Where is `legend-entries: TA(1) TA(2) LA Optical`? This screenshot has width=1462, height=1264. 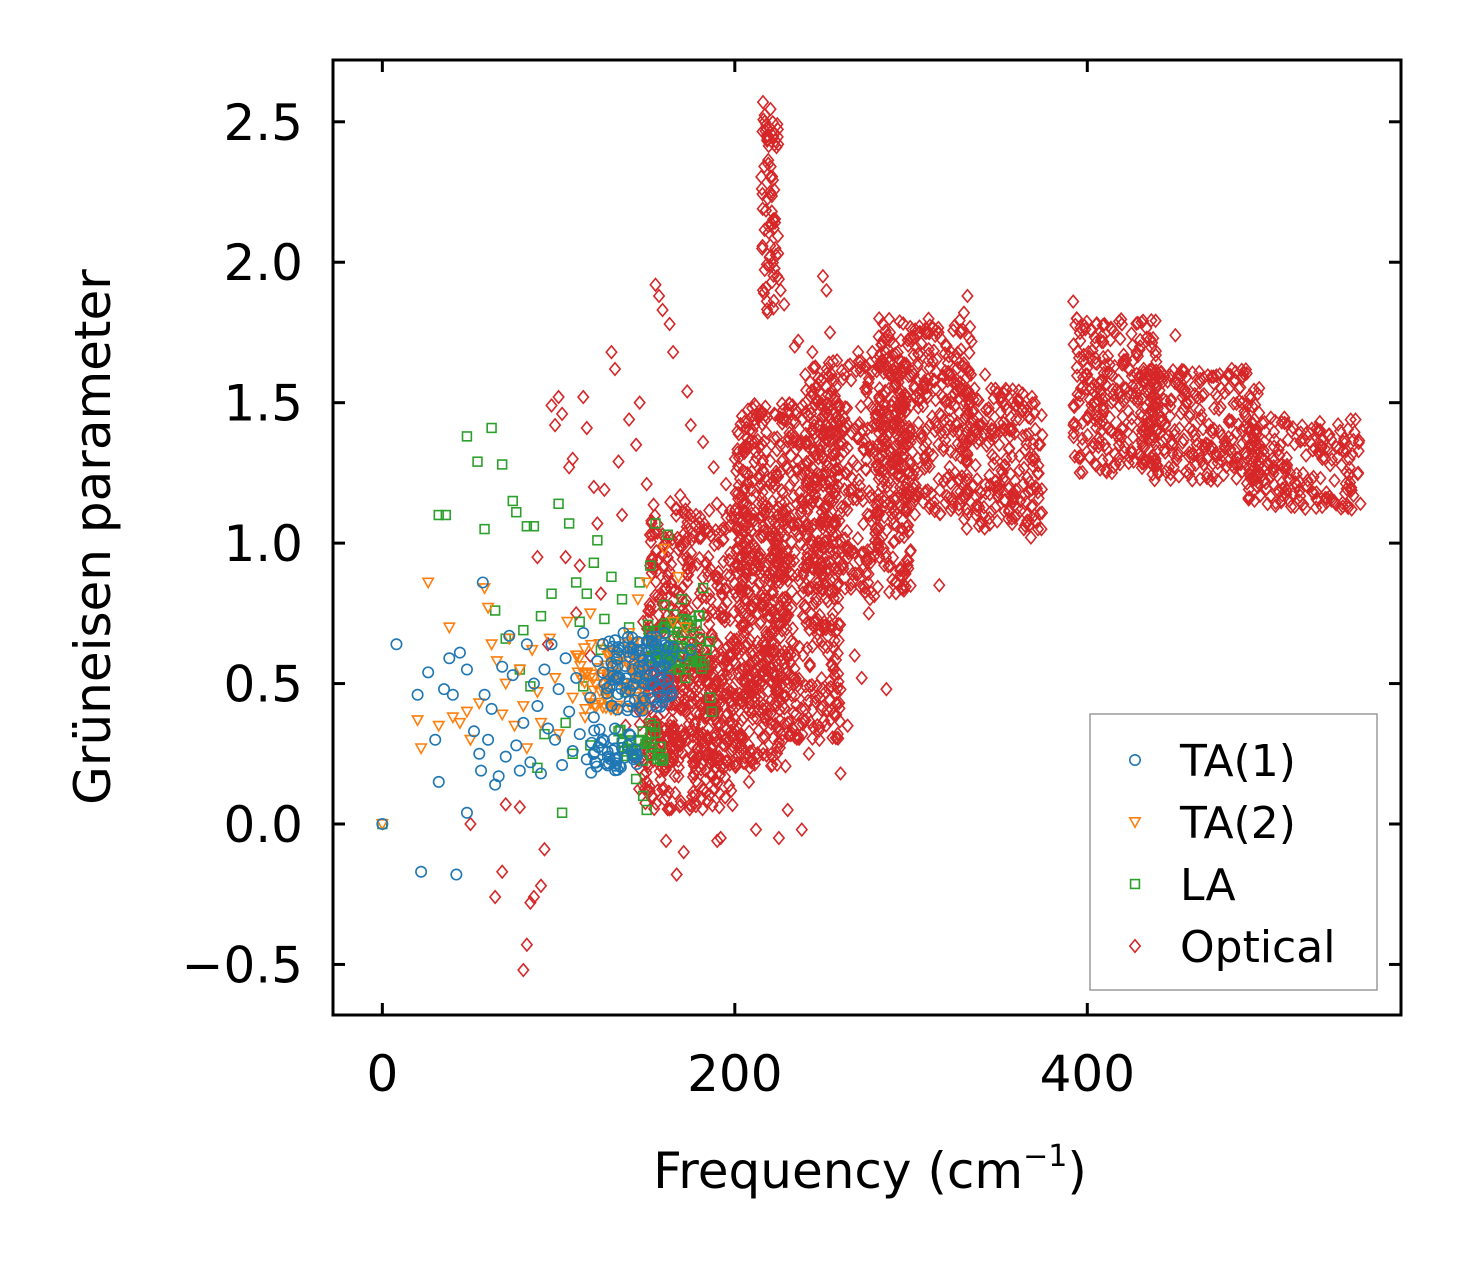
legend-entries: TA(1) TA(2) LA Optical is located at coordinates (1231, 854).